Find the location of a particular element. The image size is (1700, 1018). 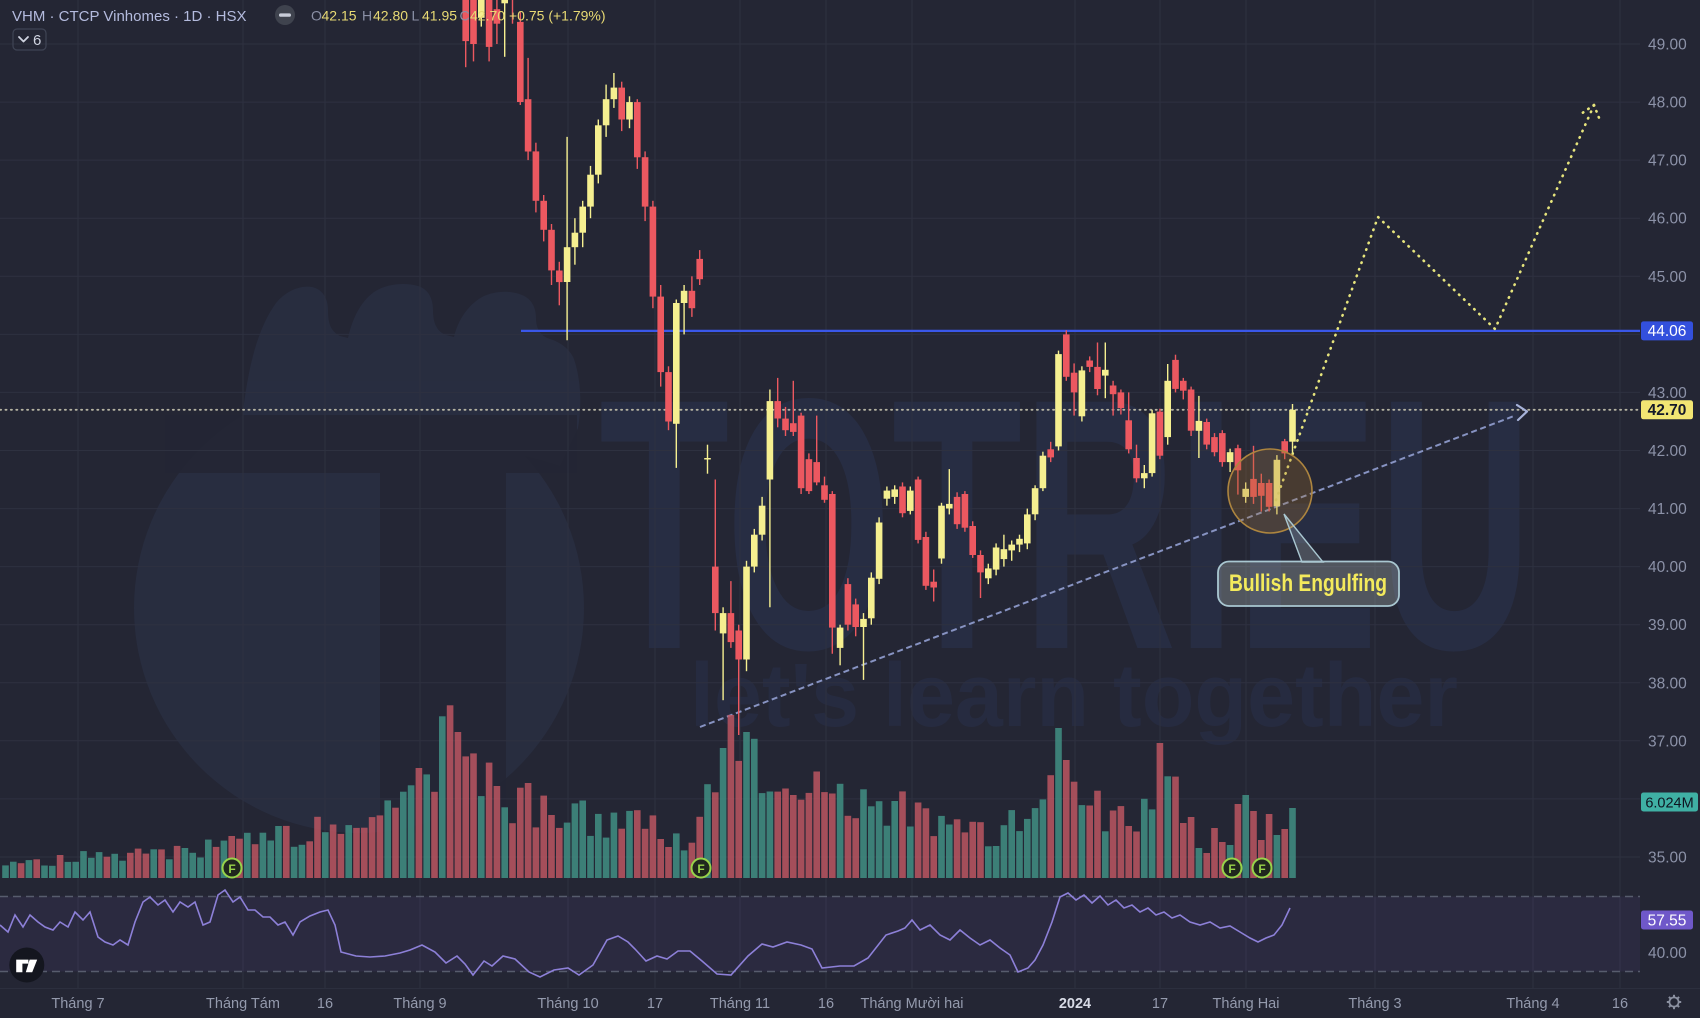

svg-text: 35.00 is located at coordinates (1667, 858).